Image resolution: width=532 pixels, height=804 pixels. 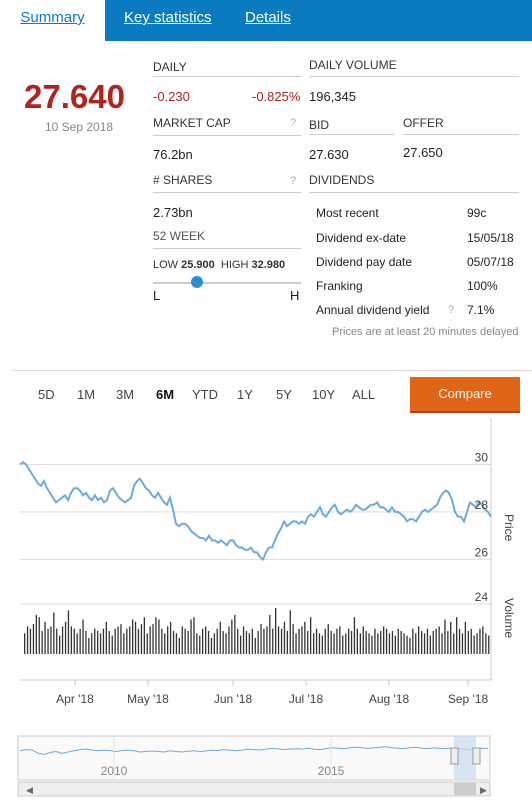 I want to click on navigator, so click(x=254, y=758).